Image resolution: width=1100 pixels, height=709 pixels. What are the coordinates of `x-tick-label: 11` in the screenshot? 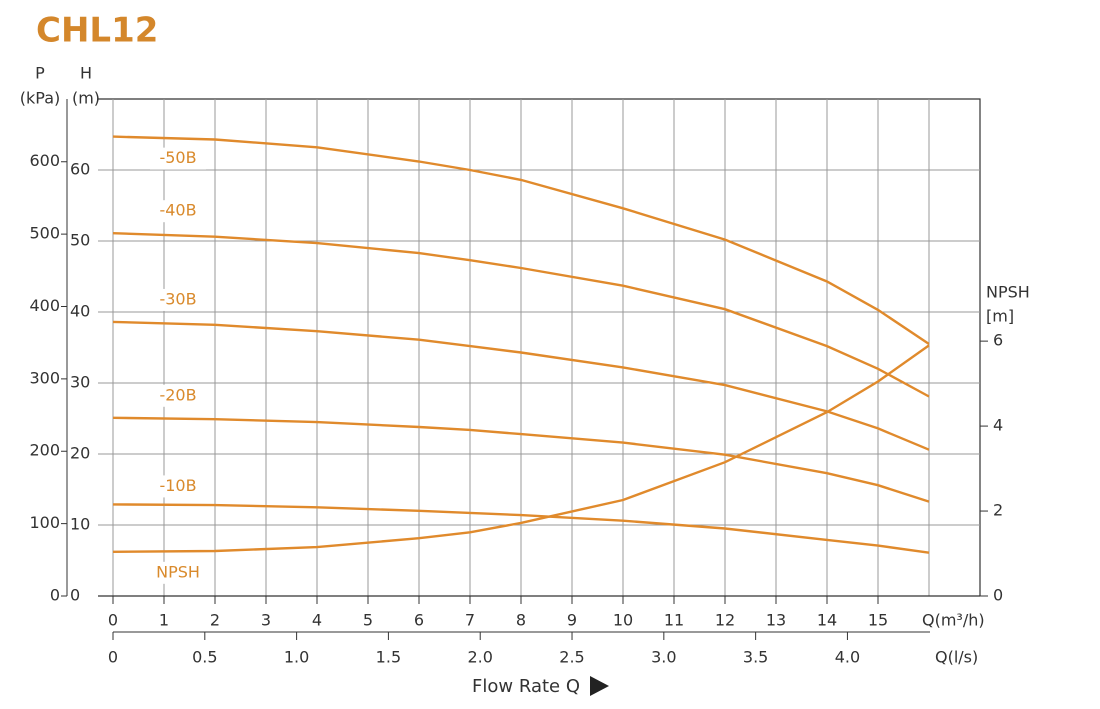 It's located at (674, 620).